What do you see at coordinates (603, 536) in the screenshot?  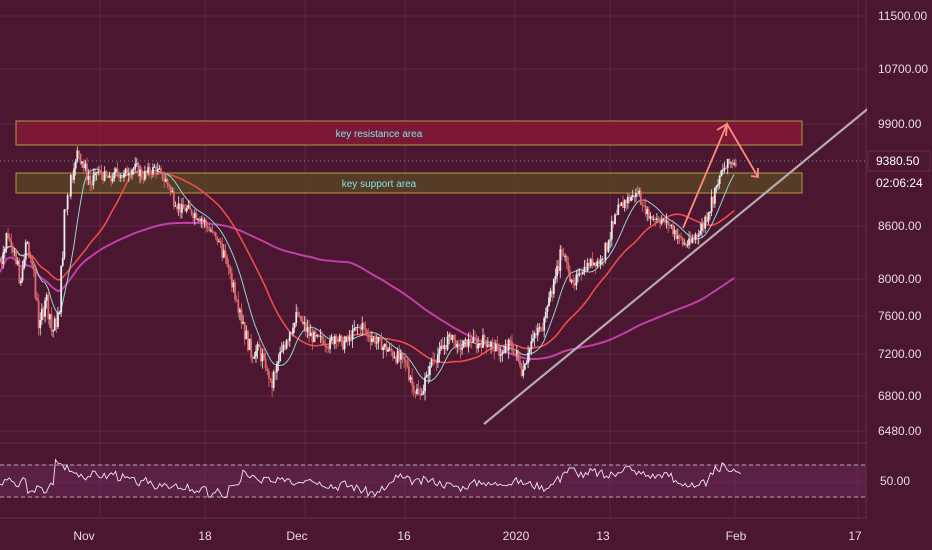 I see `time-tick-label: 13` at bounding box center [603, 536].